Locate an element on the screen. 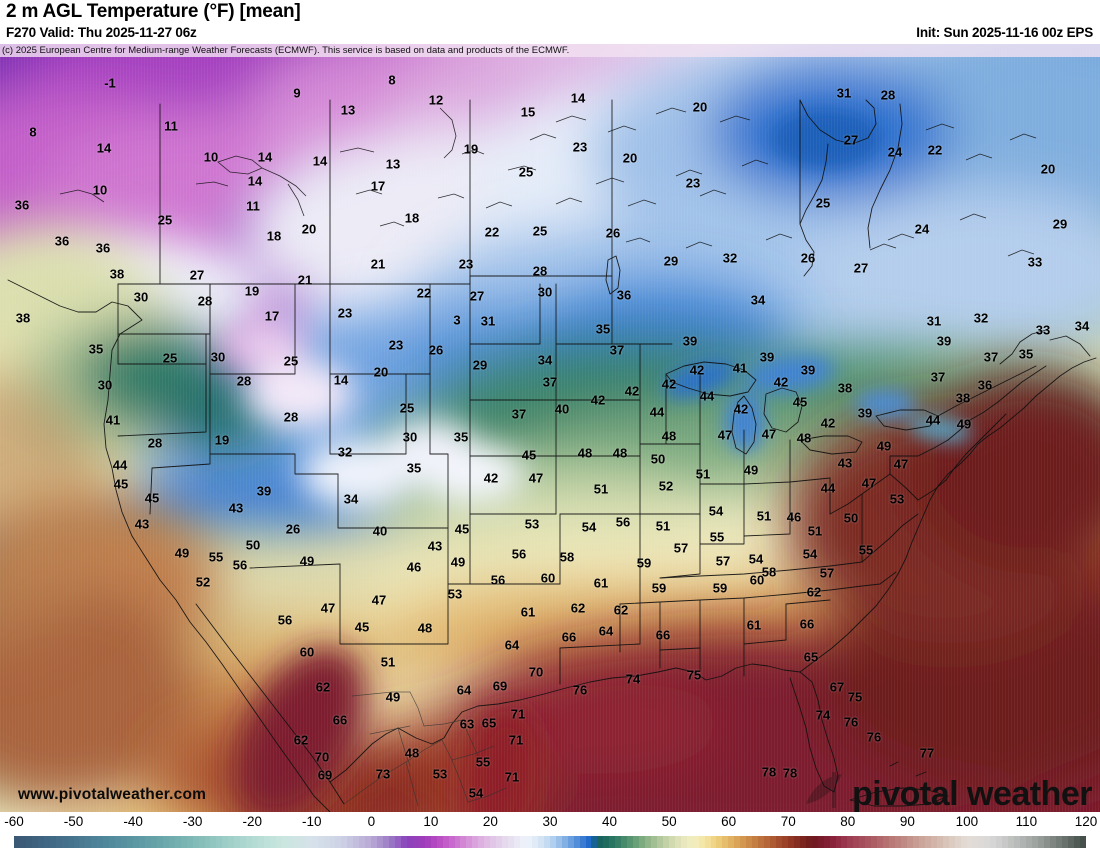 This screenshot has height=850, width=1100. temperature-value: 52 is located at coordinates (666, 486).